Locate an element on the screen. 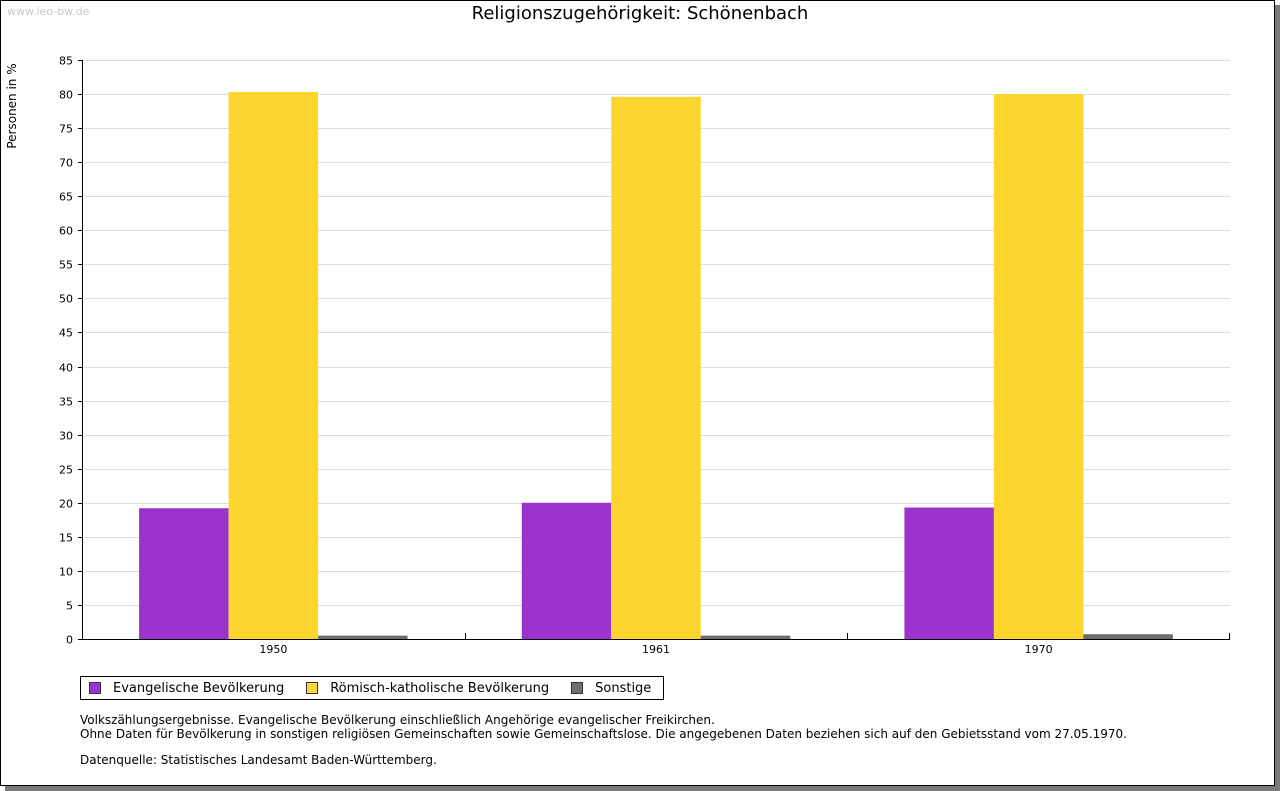 The image size is (1280, 791). y-tick-label: 35 is located at coordinates (66, 402).